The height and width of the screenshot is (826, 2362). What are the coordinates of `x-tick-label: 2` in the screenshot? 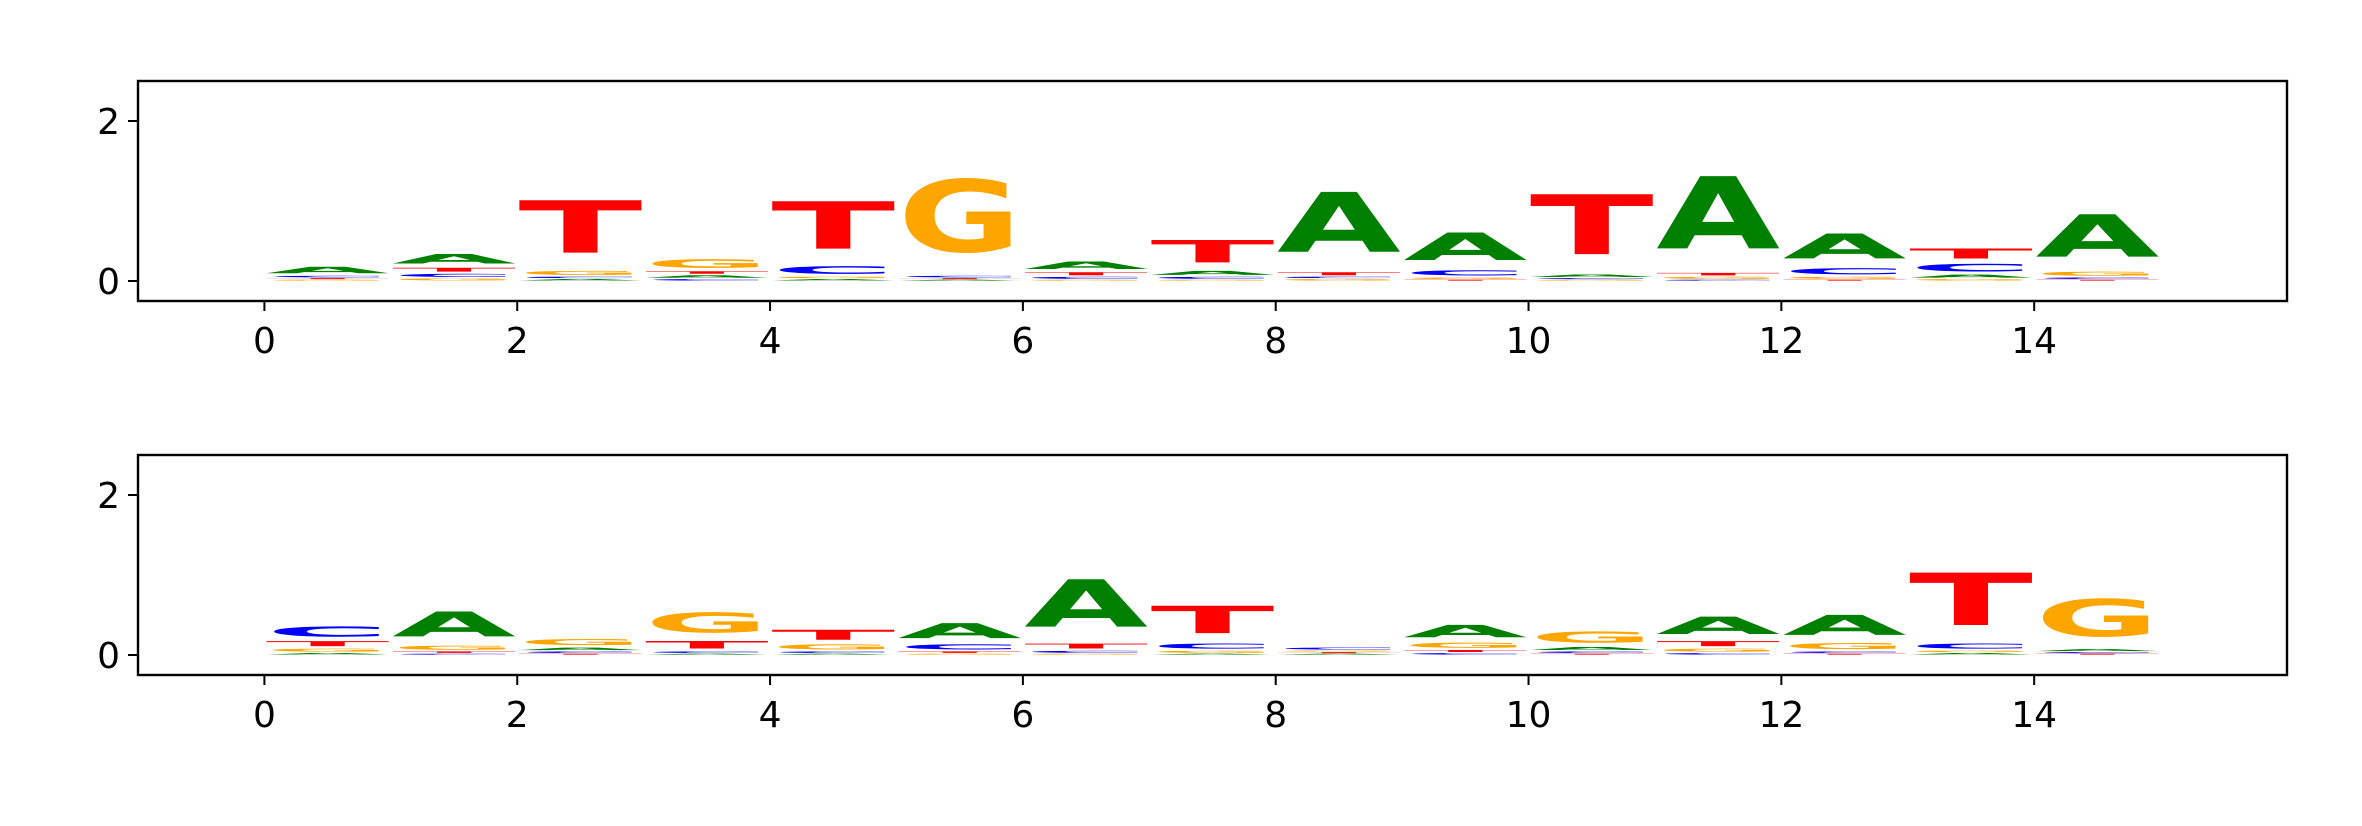 It's located at (517, 341).